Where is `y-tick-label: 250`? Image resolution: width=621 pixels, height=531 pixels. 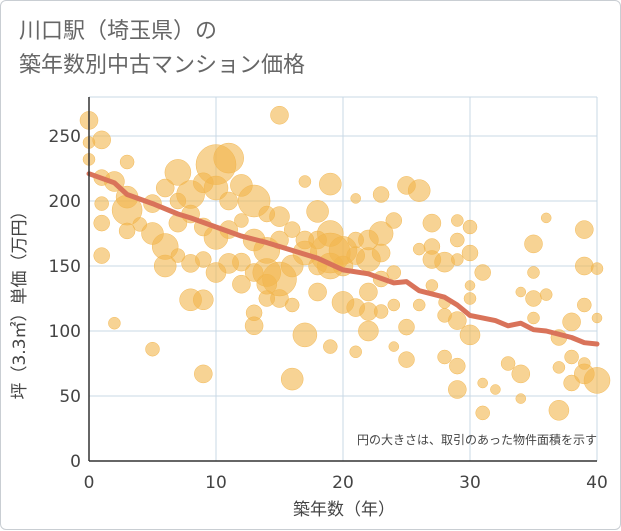
y-tick-label: 250 is located at coordinates (65, 137).